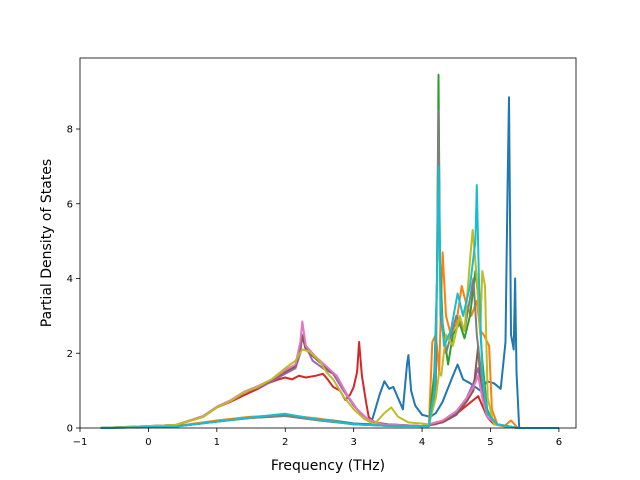  What do you see at coordinates (217, 442) in the screenshot?
I see `x-tick-label: 1` at bounding box center [217, 442].